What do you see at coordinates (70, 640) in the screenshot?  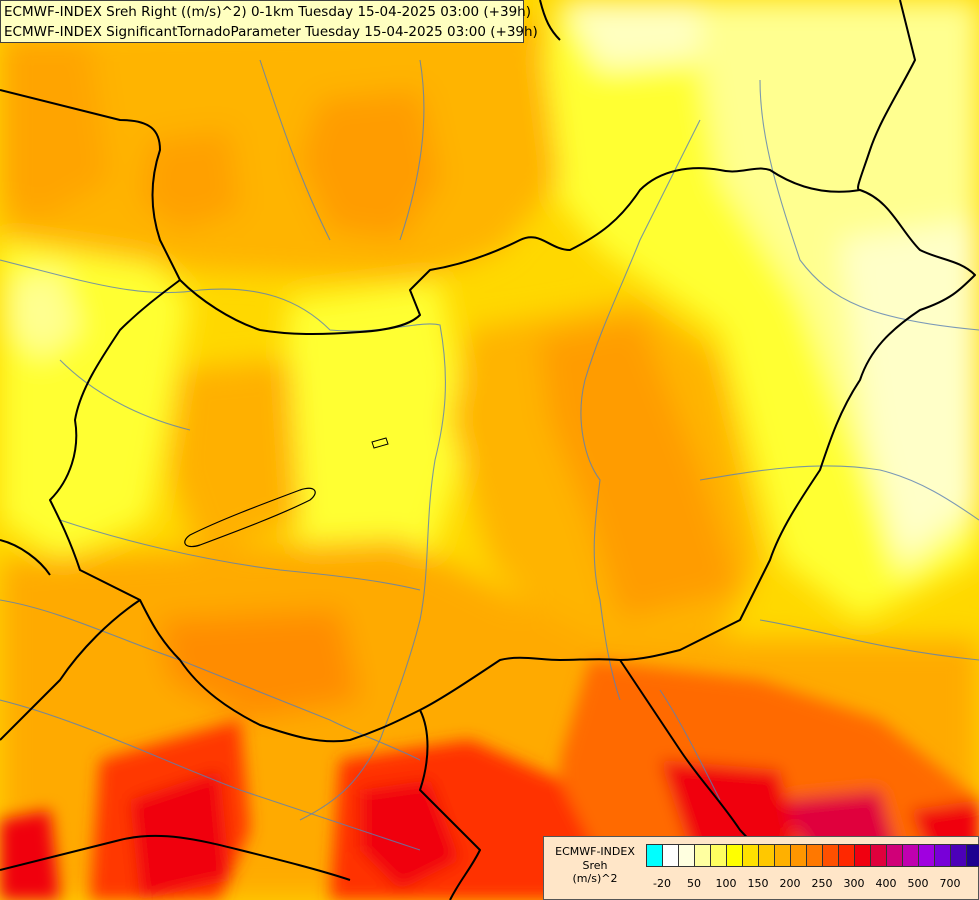 I see `border-south-west` at bounding box center [70, 640].